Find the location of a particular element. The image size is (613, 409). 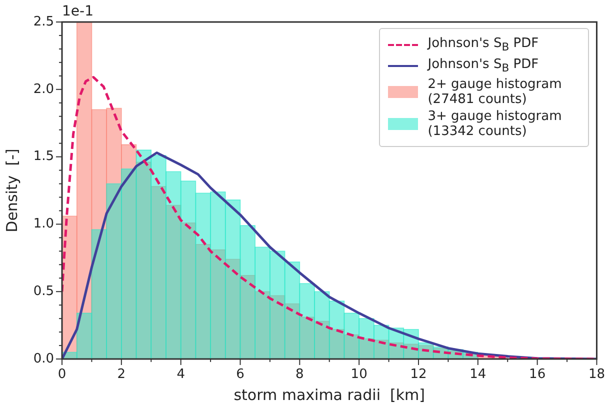

x-tick-label: 8 is located at coordinates (300, 374).